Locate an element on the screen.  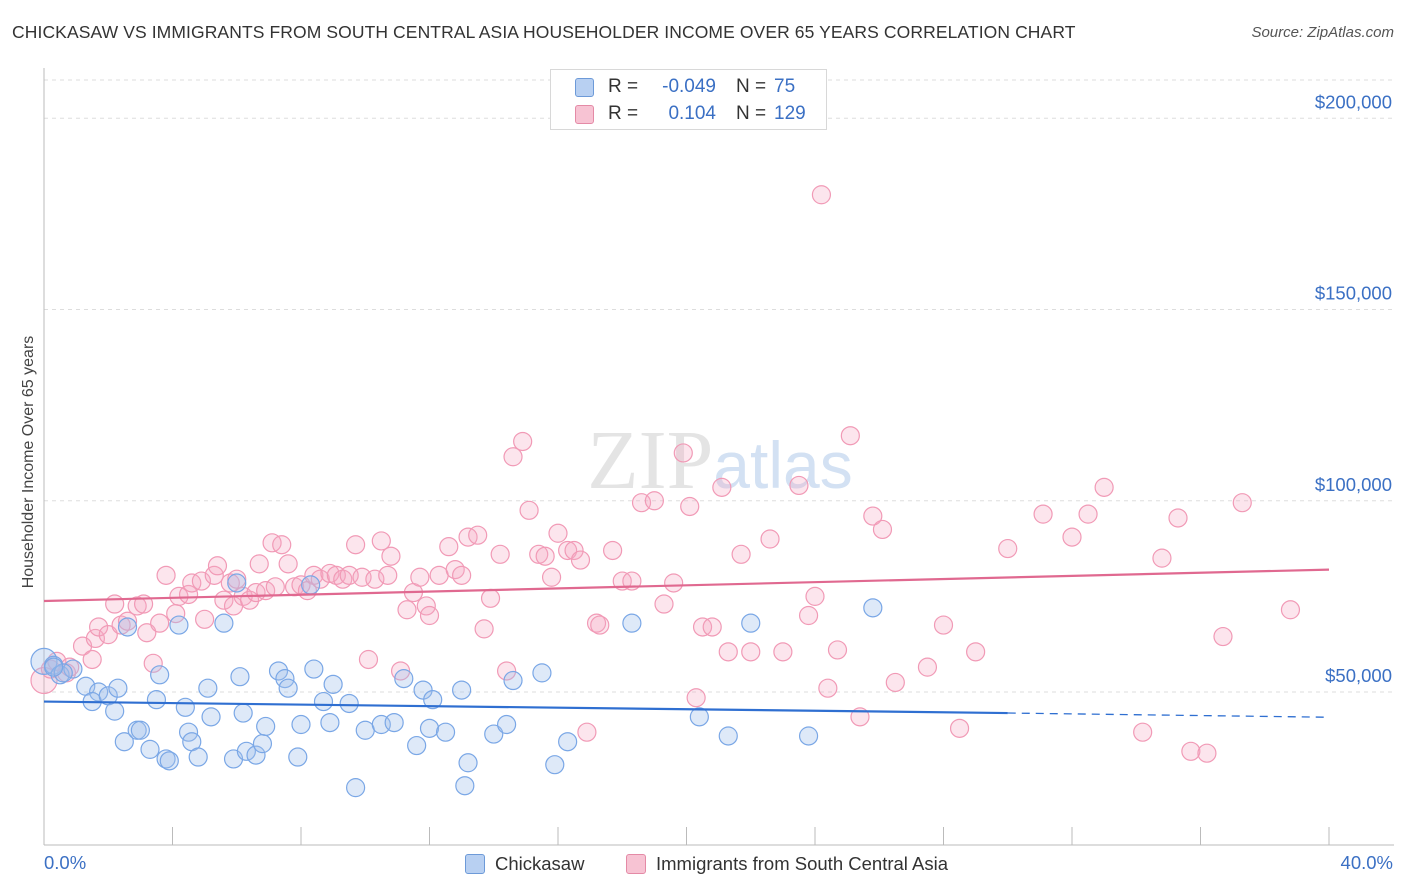
y-tick-labels: $50,000 $100,000 $150,000 $200,000 is located at coordinates (1353, 388).